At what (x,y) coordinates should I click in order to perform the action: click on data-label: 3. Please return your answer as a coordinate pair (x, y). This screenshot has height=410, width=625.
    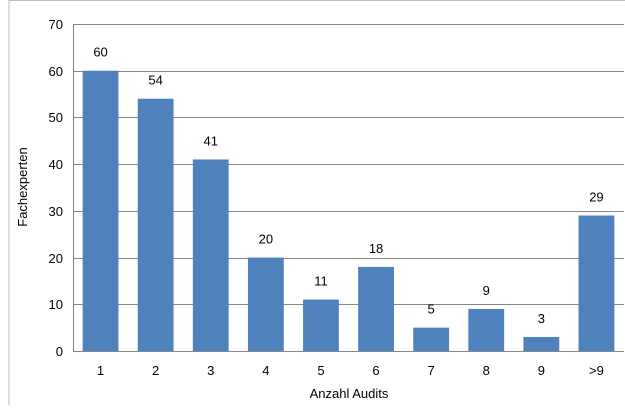
    Looking at the image, I should click on (541, 318).